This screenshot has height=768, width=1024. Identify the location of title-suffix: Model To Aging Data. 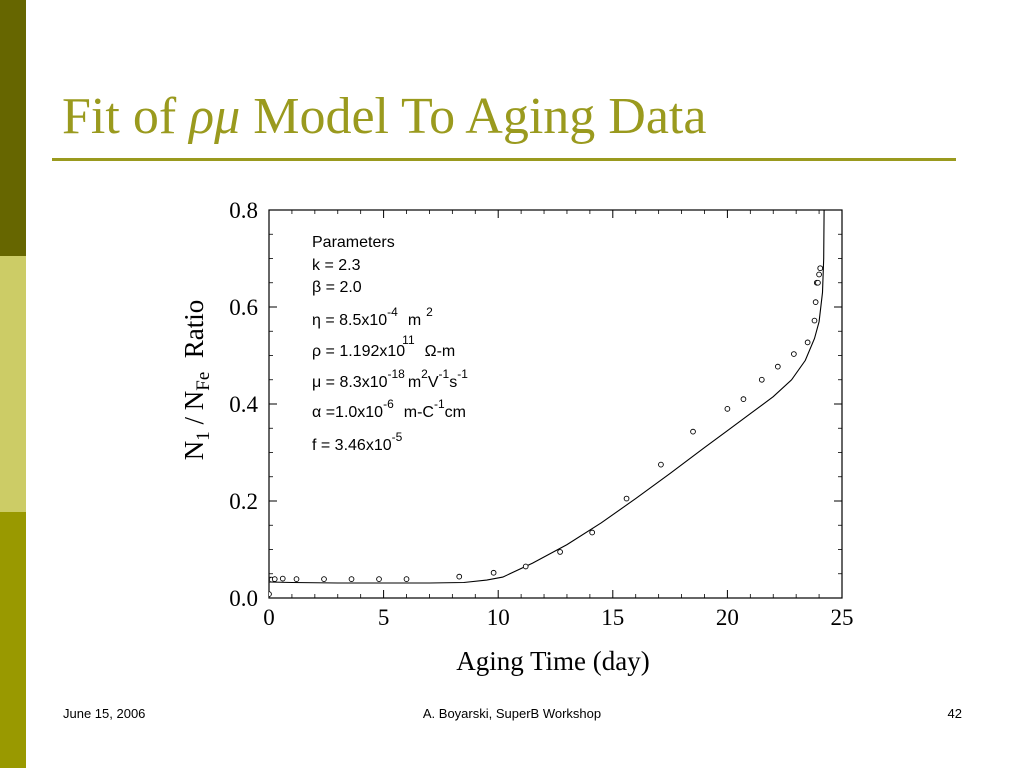
(473, 116).